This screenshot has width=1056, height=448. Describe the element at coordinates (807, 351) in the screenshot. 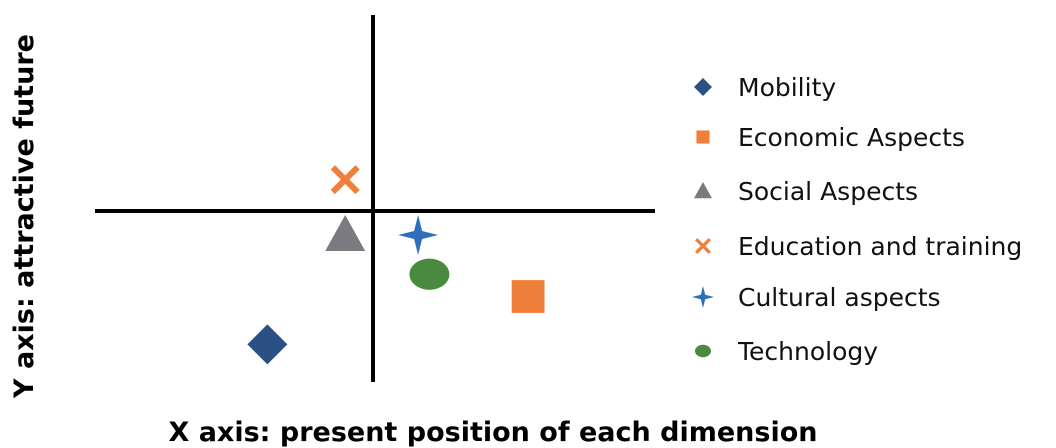

I see `legend-label-technology: Technology` at that location.